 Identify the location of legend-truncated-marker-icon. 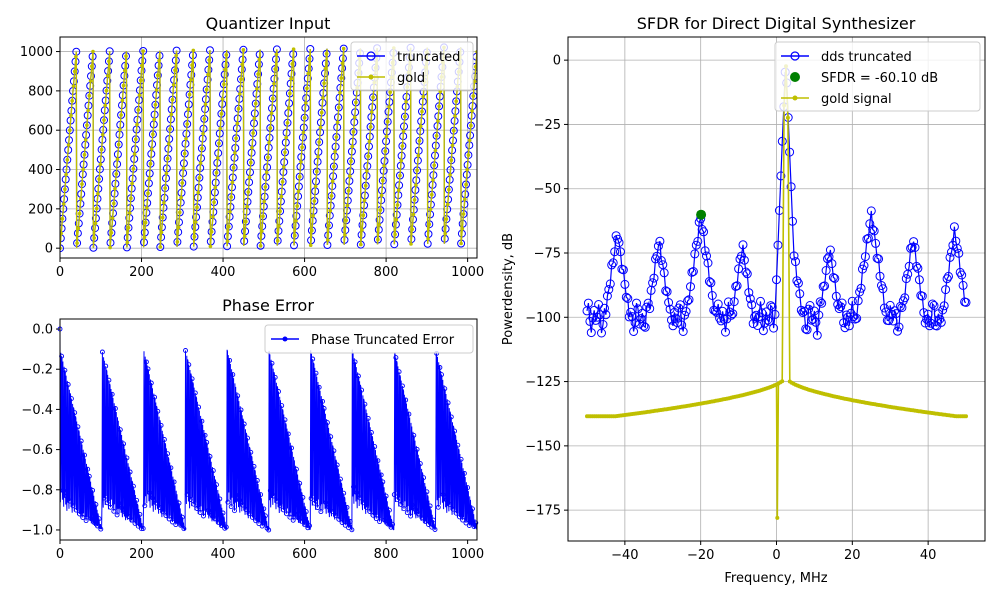
(371, 56).